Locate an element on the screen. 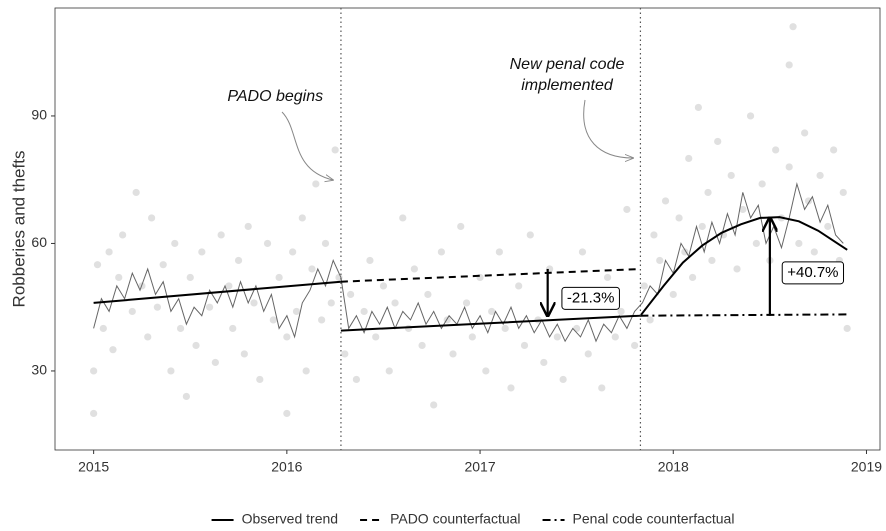 The width and height of the screenshot is (886, 531). legend-item: Observed trend is located at coordinates (275, 519).